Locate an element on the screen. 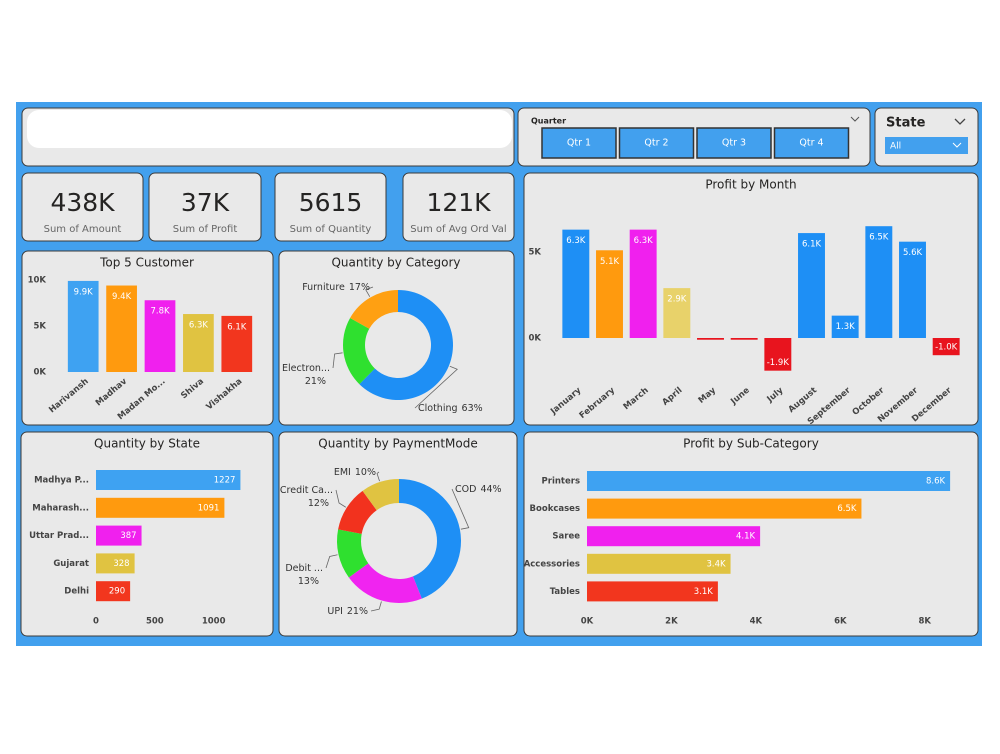 This screenshot has width=1000, height=754. percent-label: 10% is located at coordinates (365, 472).